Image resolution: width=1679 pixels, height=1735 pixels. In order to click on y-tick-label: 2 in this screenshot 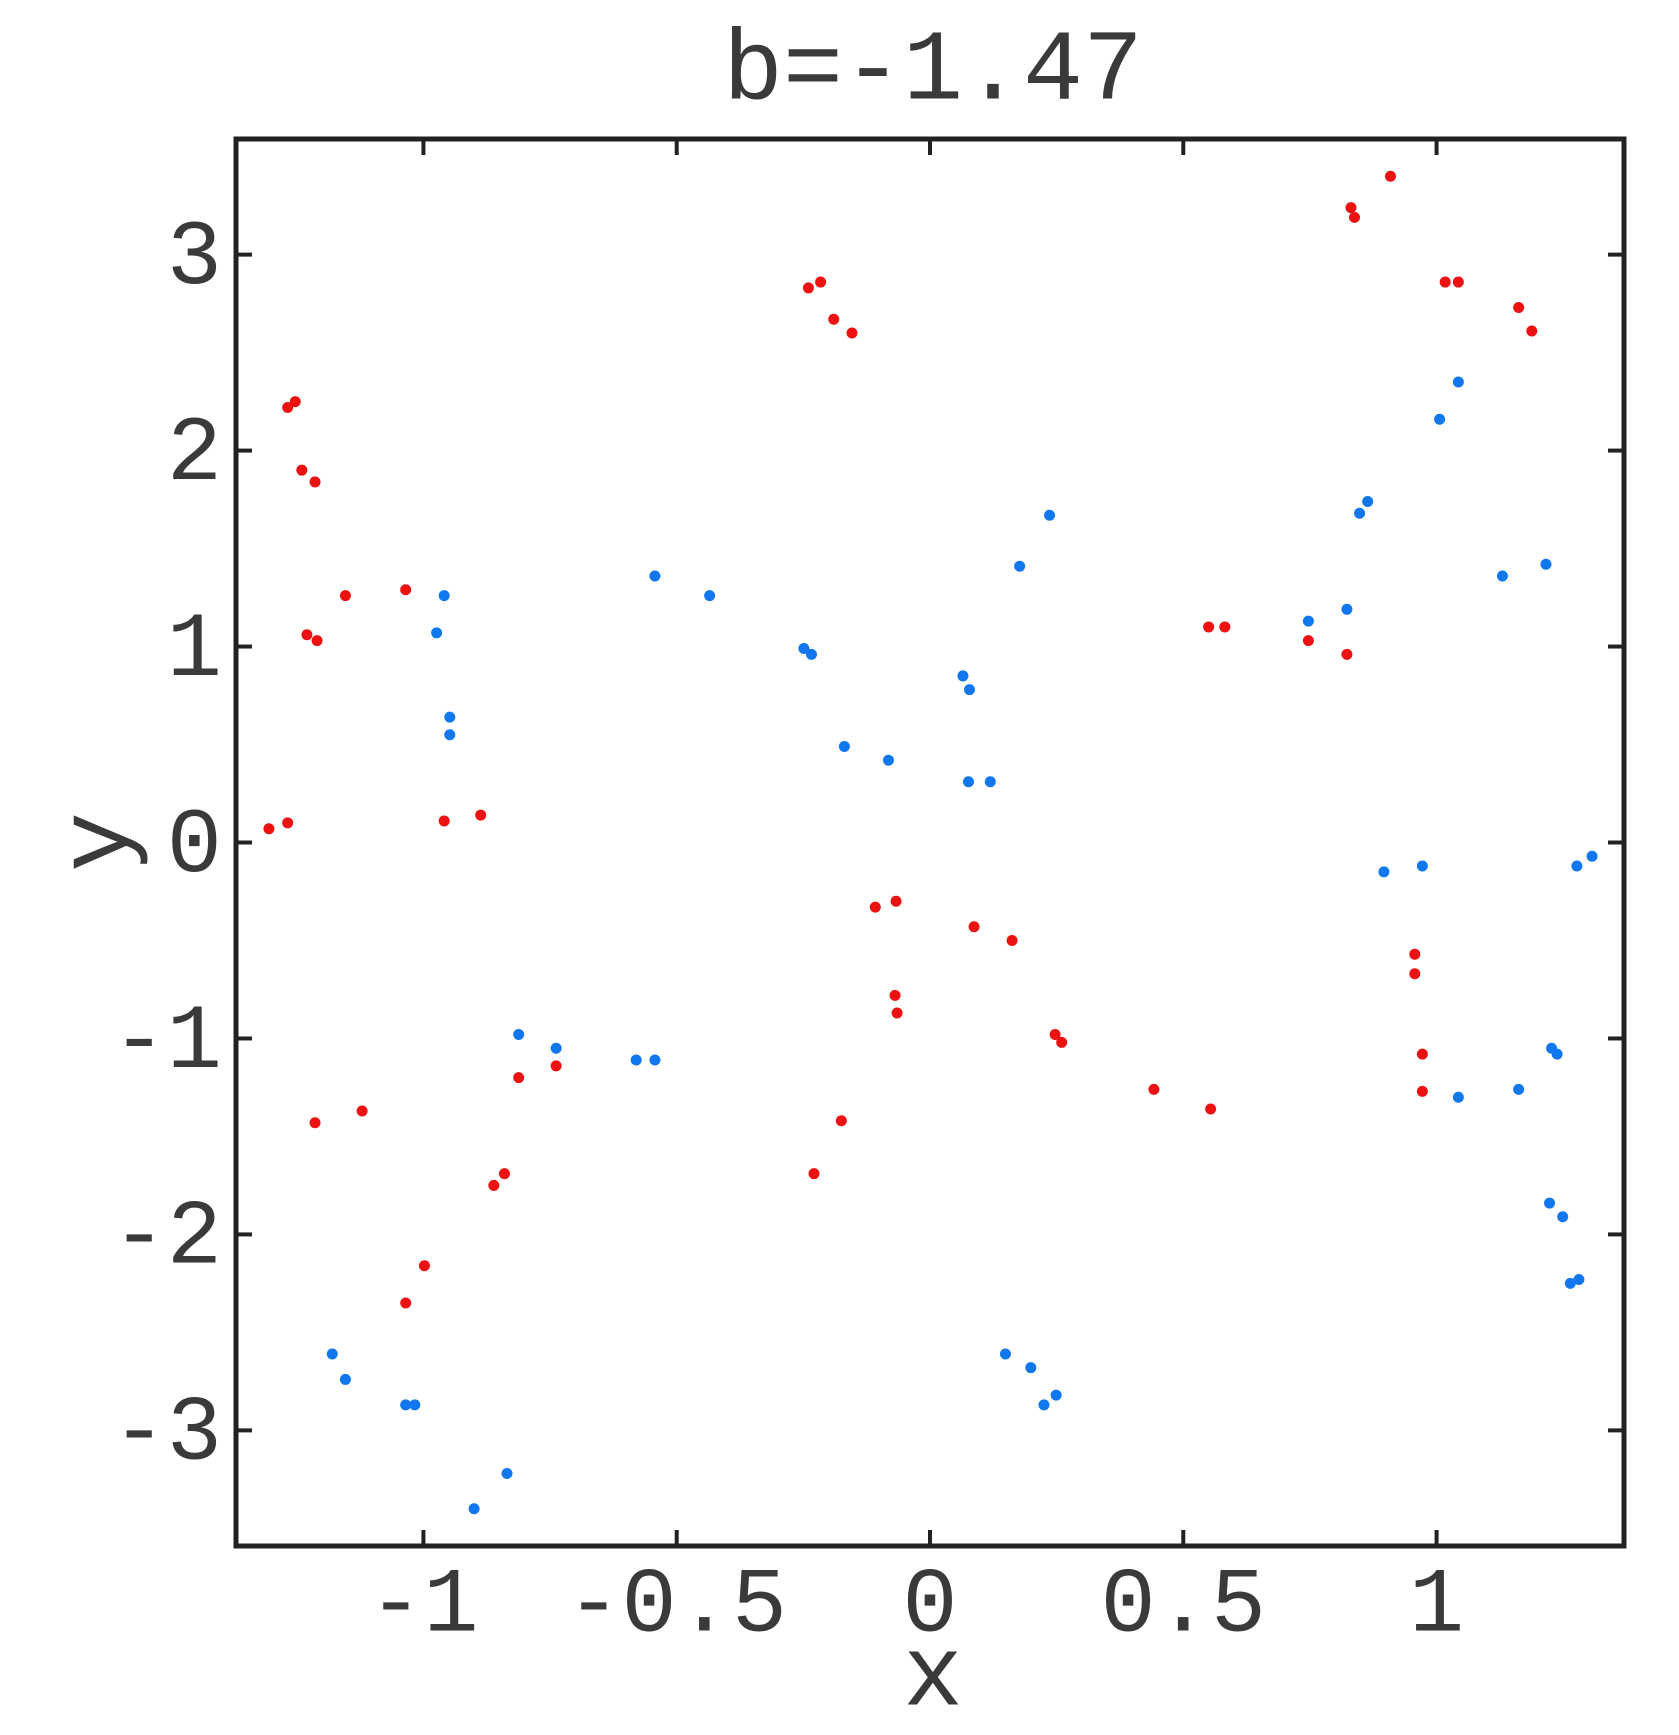, I will do `click(194, 454)`.